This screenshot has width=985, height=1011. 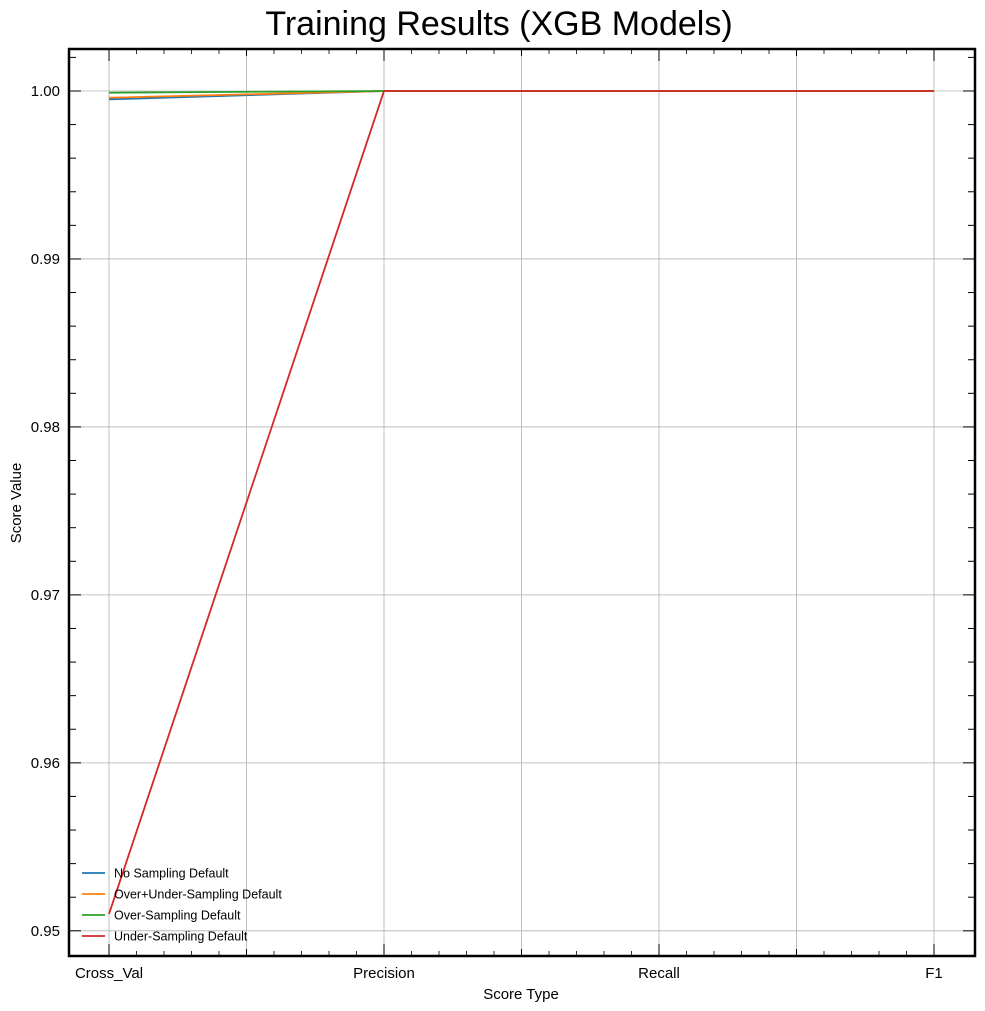 I want to click on y-axis-label: Score Value, so click(x=16, y=503).